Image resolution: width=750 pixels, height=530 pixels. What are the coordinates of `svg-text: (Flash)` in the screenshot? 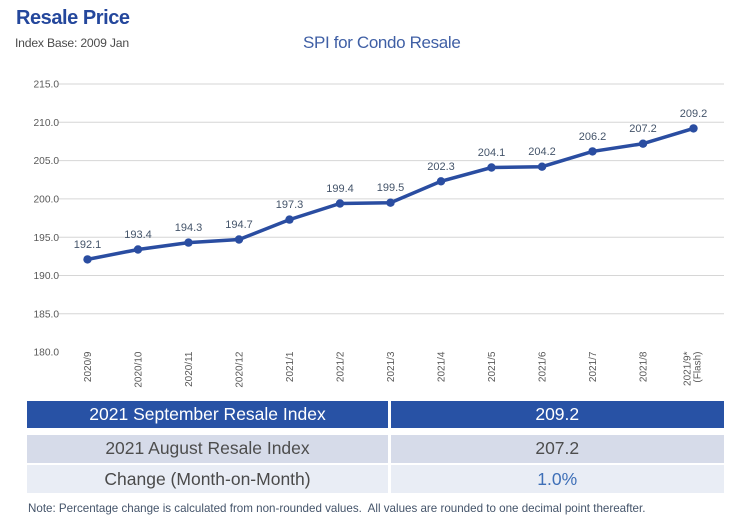 It's located at (698, 367).